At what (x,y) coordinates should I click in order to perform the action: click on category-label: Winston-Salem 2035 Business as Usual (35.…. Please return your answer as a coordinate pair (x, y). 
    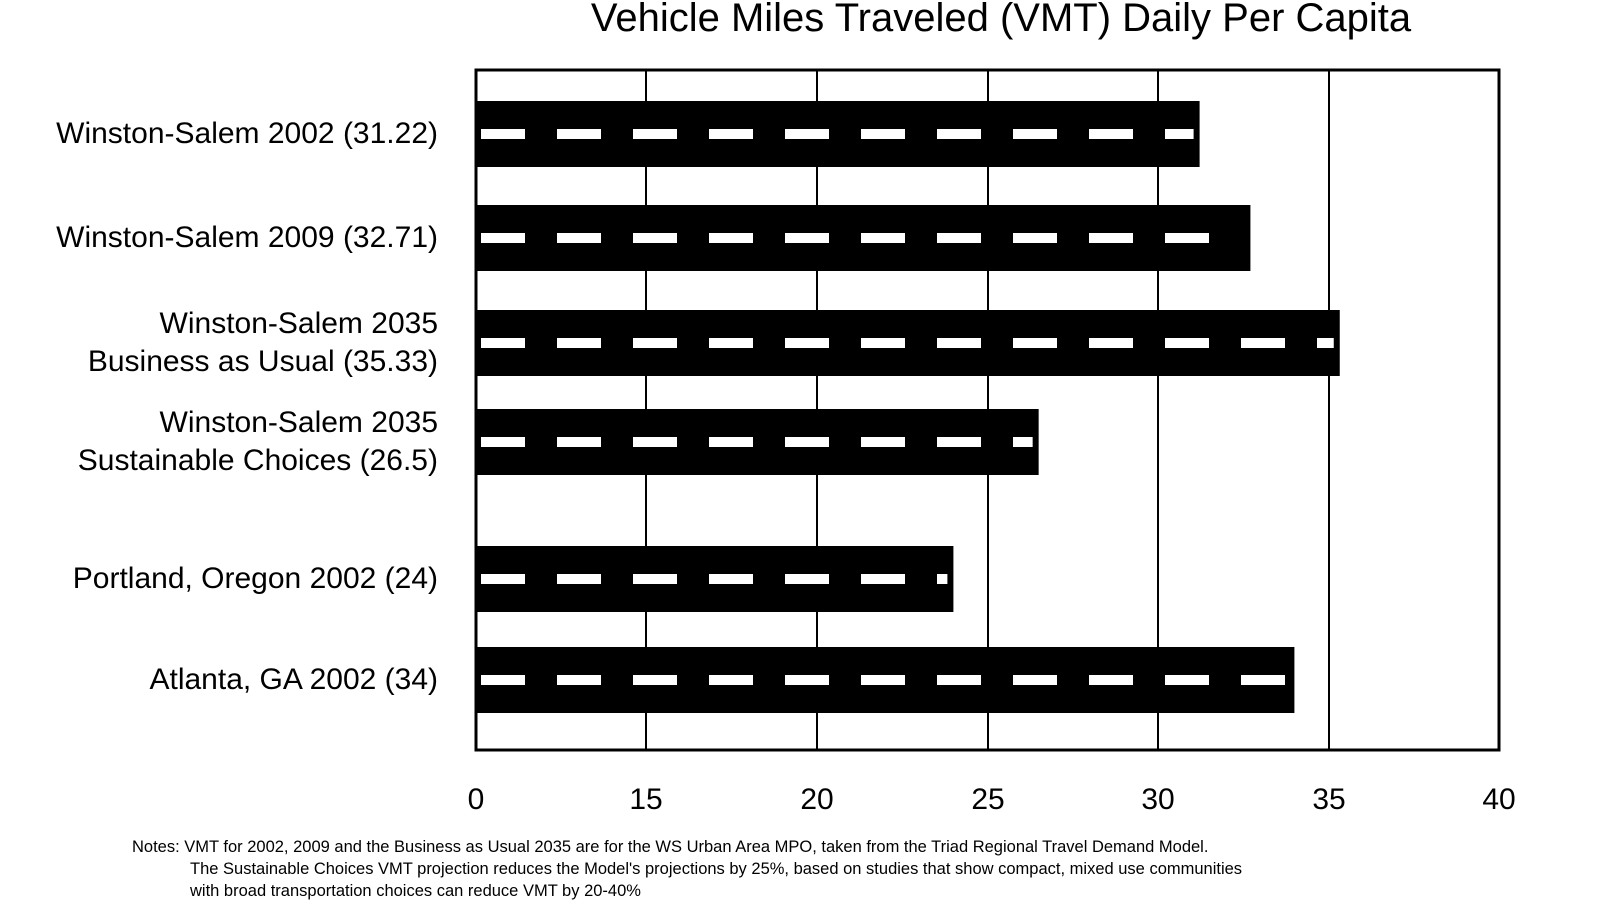
    Looking at the image, I should click on (263, 343).